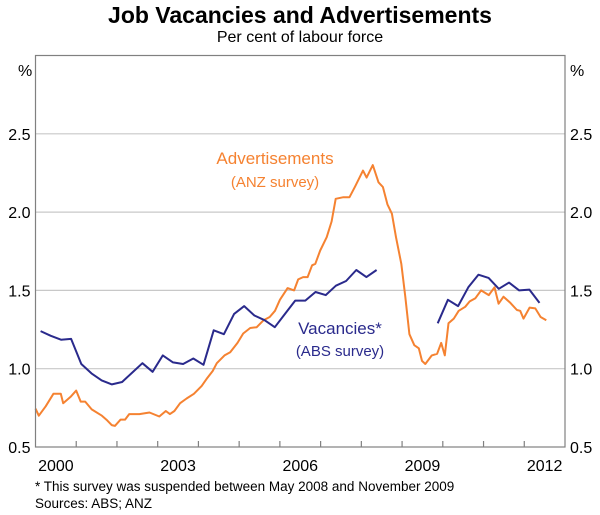 This screenshot has height=515, width=600. I want to click on chart-subtitle: Per cent of labour force, so click(300, 37).